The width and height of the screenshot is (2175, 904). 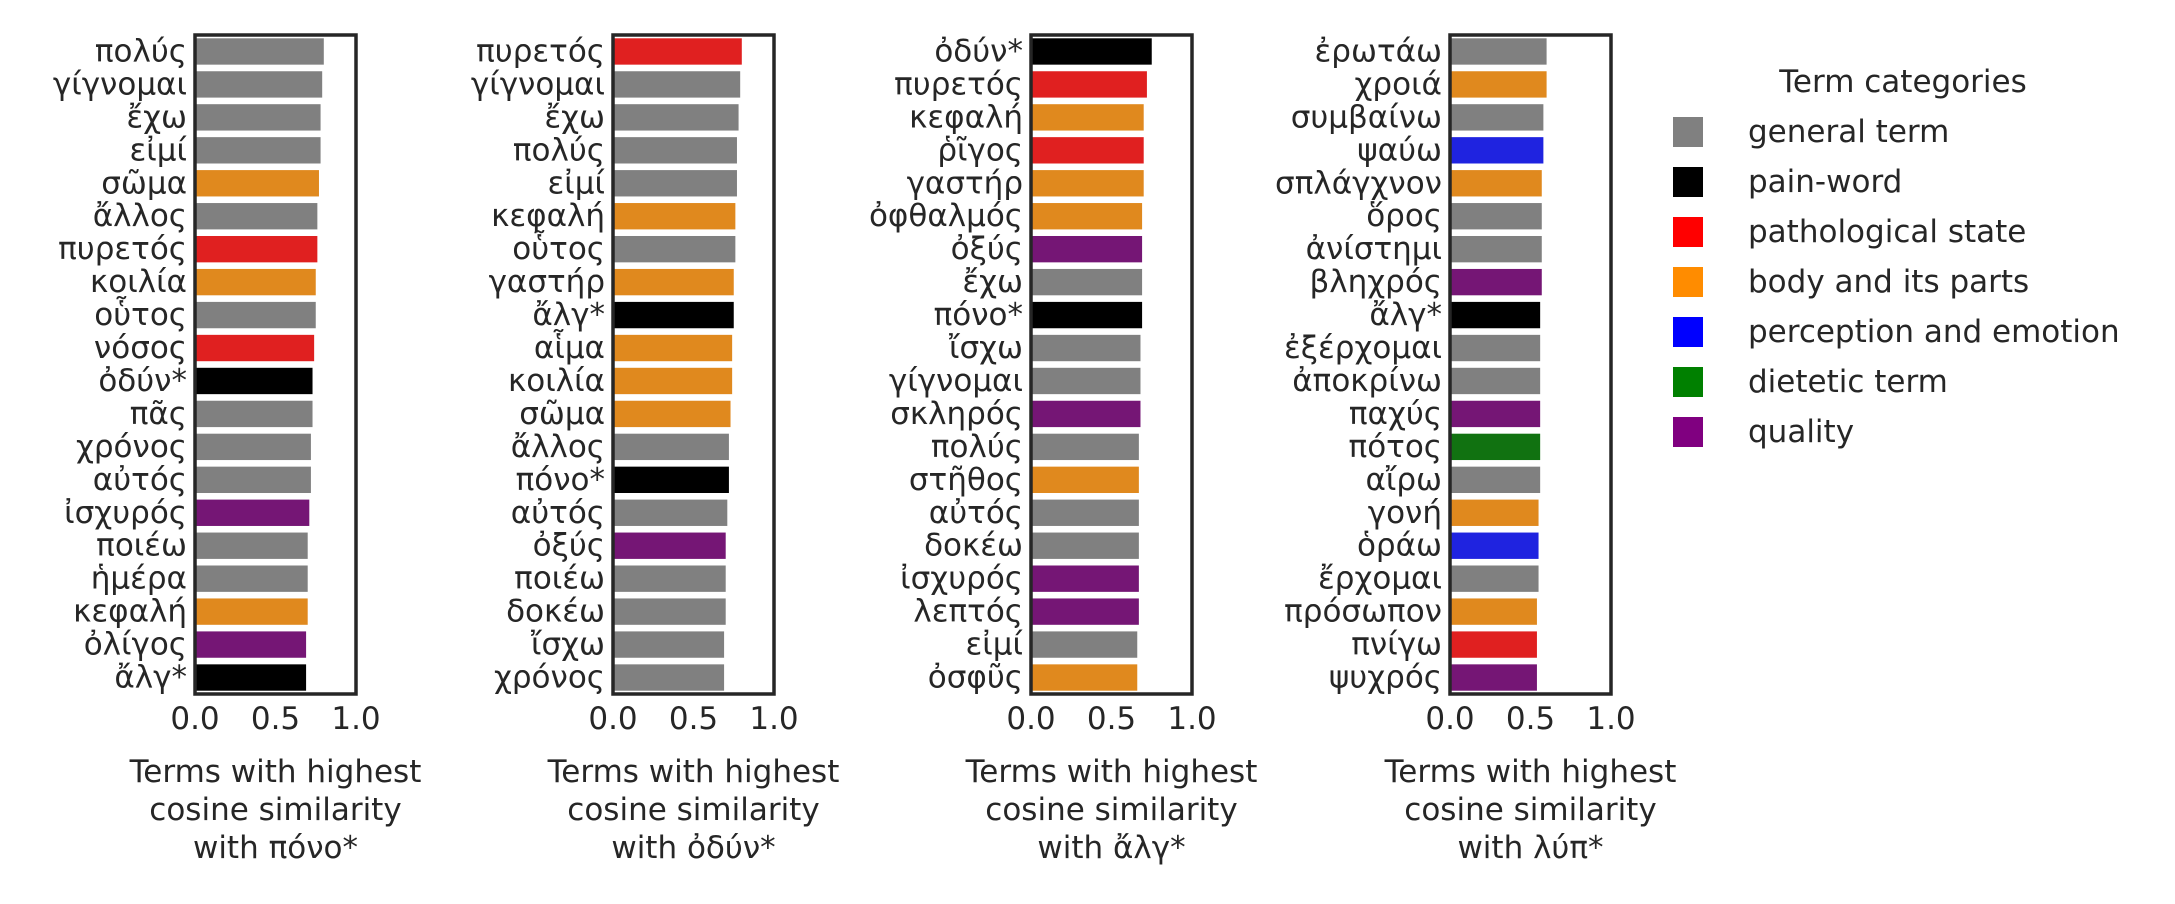 I want to click on category-label: ὀλίγος, so click(x=135, y=645).